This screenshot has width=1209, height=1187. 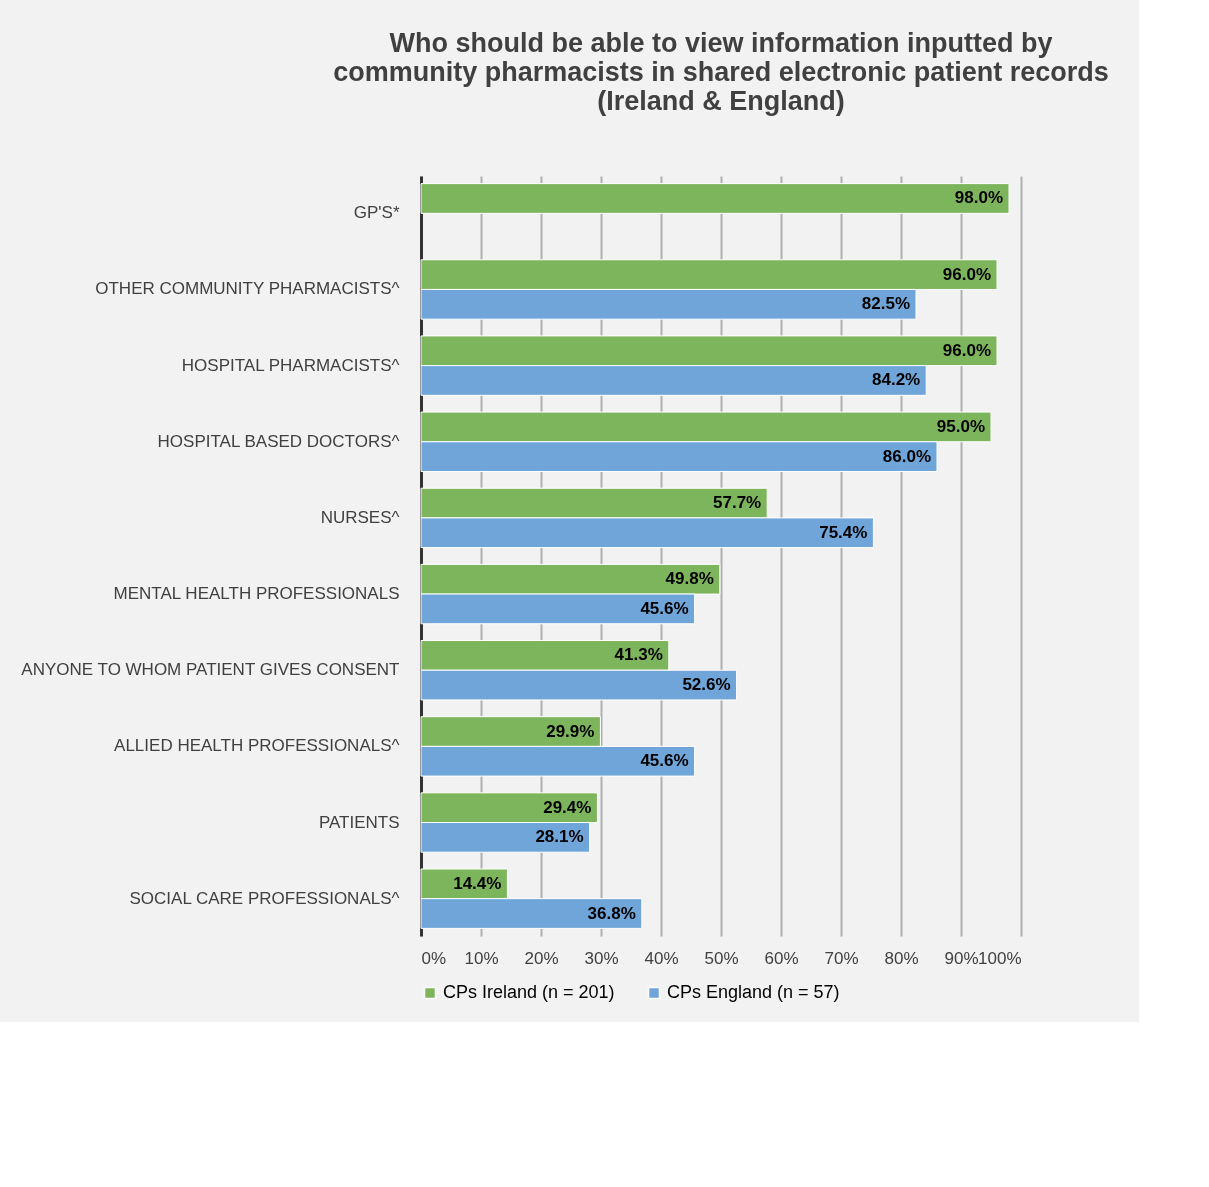 What do you see at coordinates (885, 304) in the screenshot?
I see `data-label: 82.5%` at bounding box center [885, 304].